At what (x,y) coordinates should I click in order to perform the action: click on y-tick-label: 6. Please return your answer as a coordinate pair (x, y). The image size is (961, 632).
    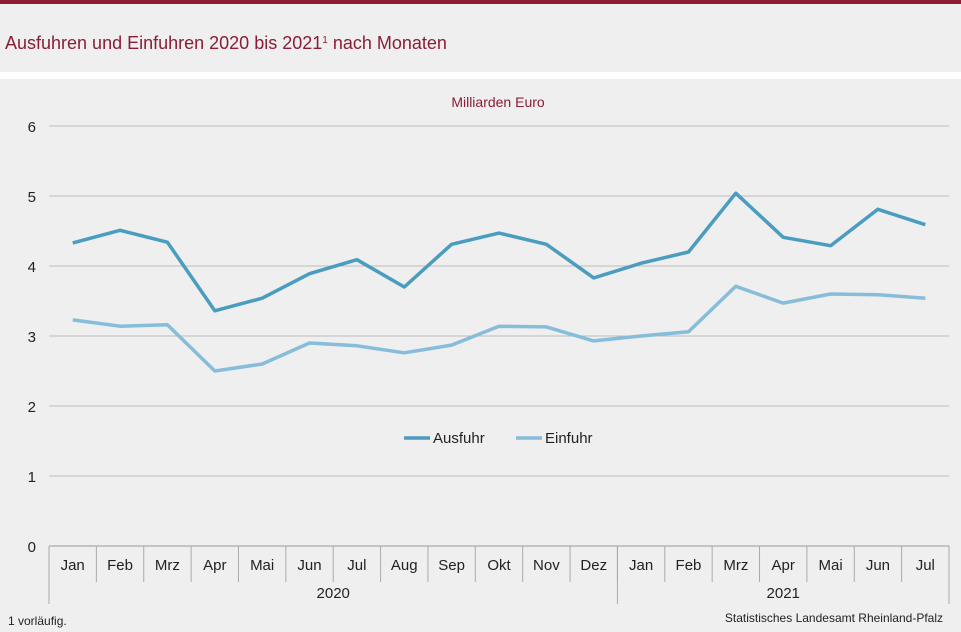
    Looking at the image, I should click on (32, 127).